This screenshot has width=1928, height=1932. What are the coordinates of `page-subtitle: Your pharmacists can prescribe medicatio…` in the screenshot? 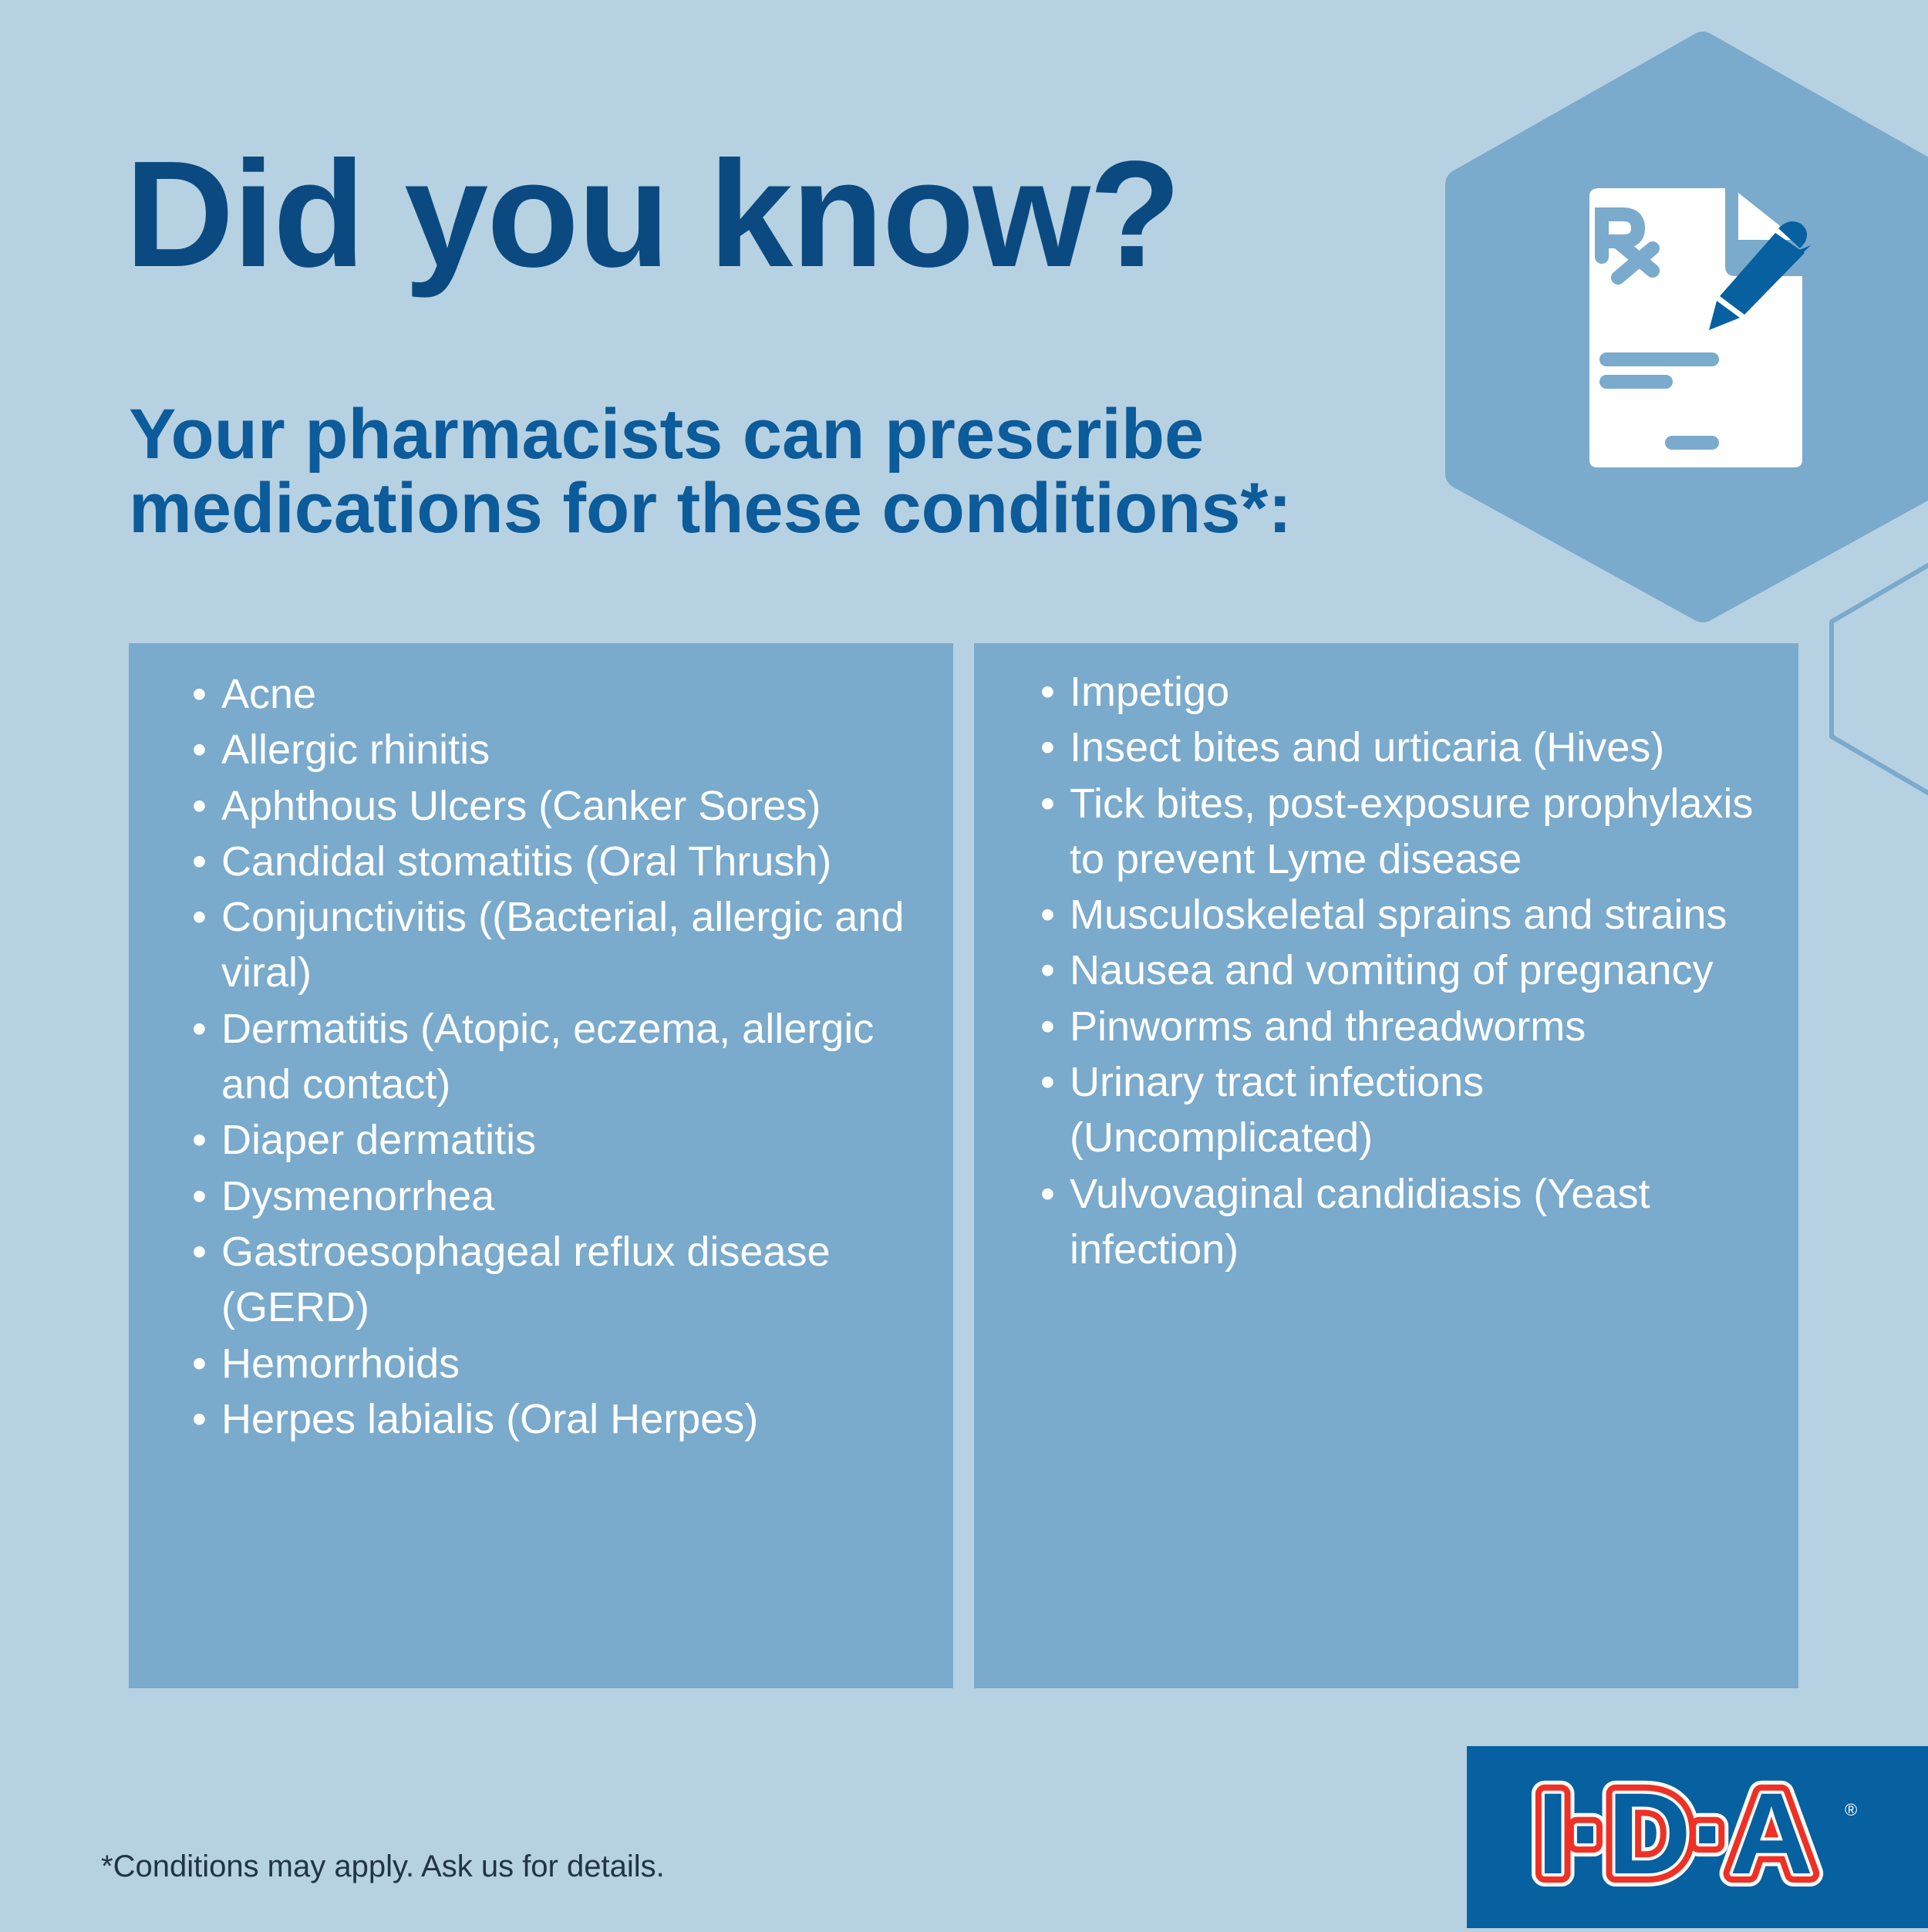 It's located at (710, 471).